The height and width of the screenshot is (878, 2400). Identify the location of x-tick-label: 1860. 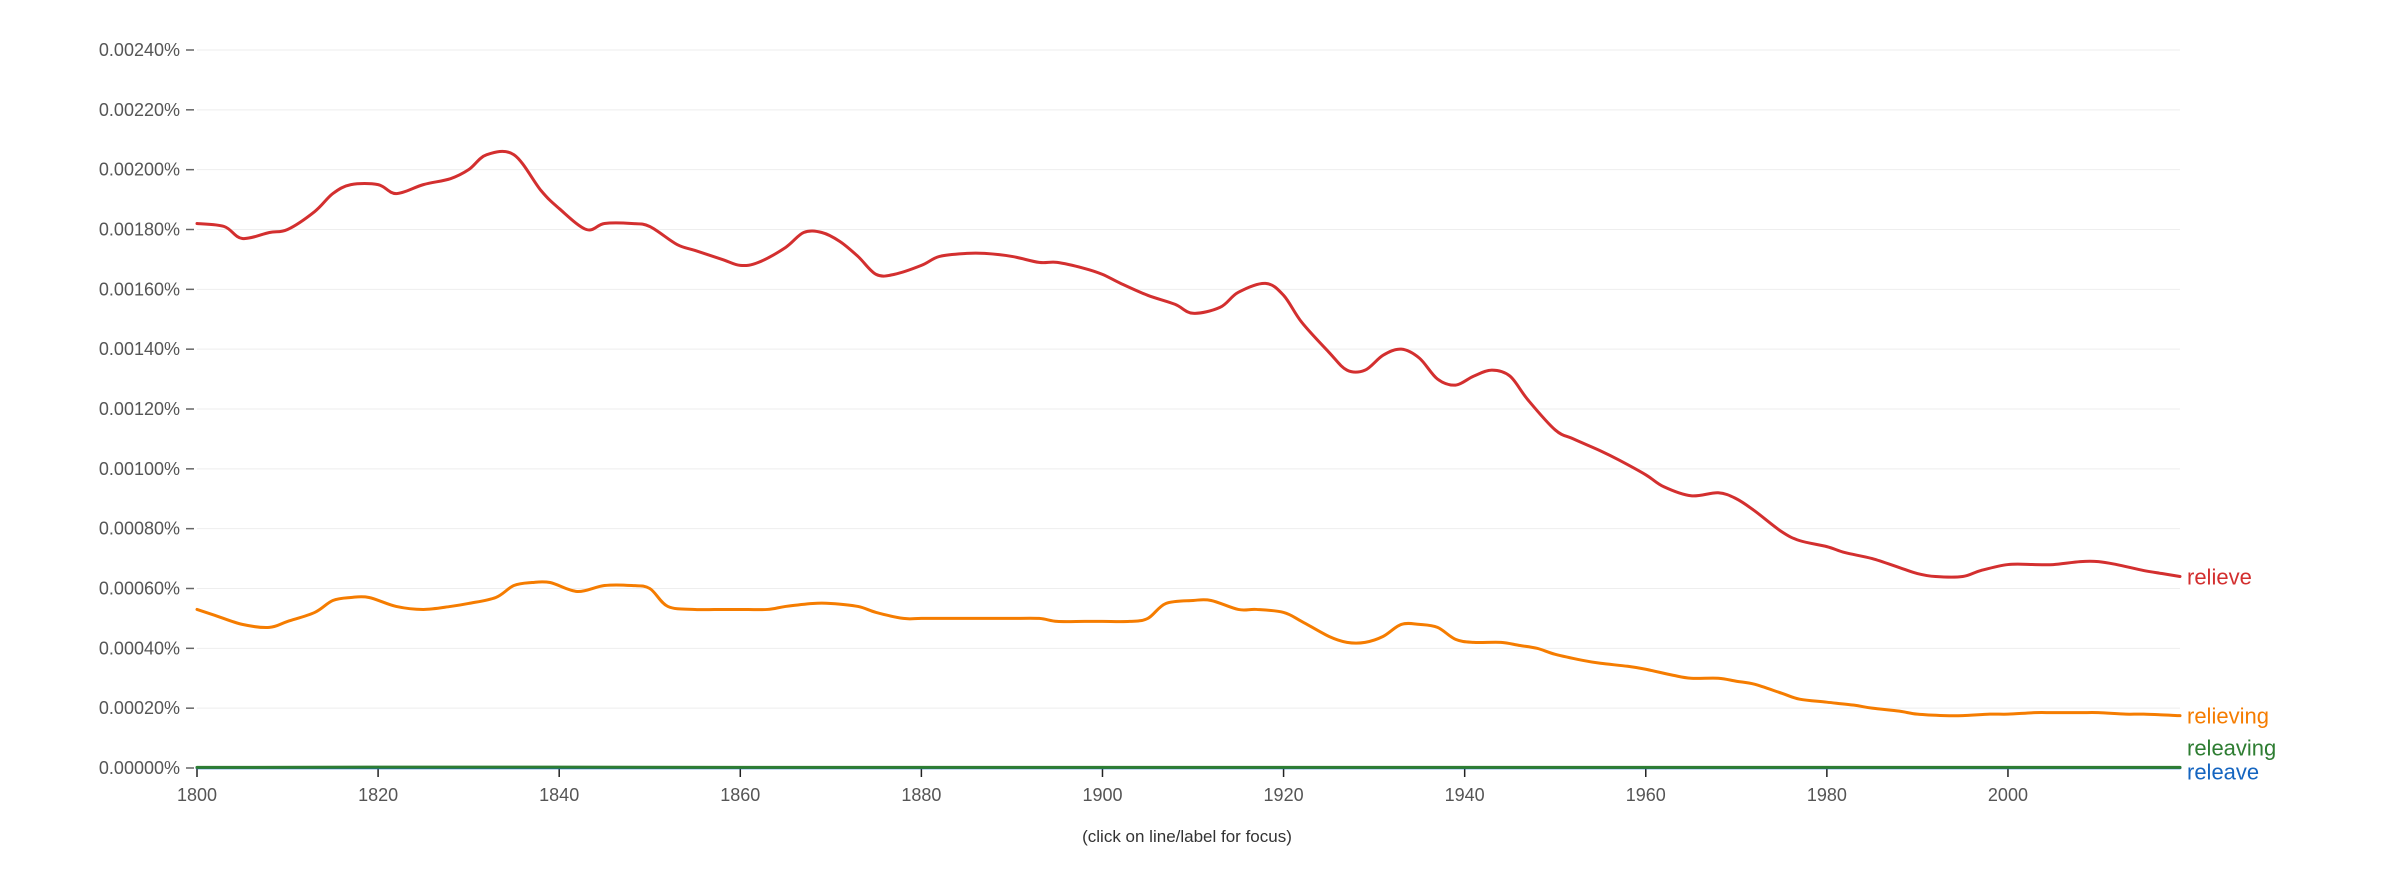
(740, 795).